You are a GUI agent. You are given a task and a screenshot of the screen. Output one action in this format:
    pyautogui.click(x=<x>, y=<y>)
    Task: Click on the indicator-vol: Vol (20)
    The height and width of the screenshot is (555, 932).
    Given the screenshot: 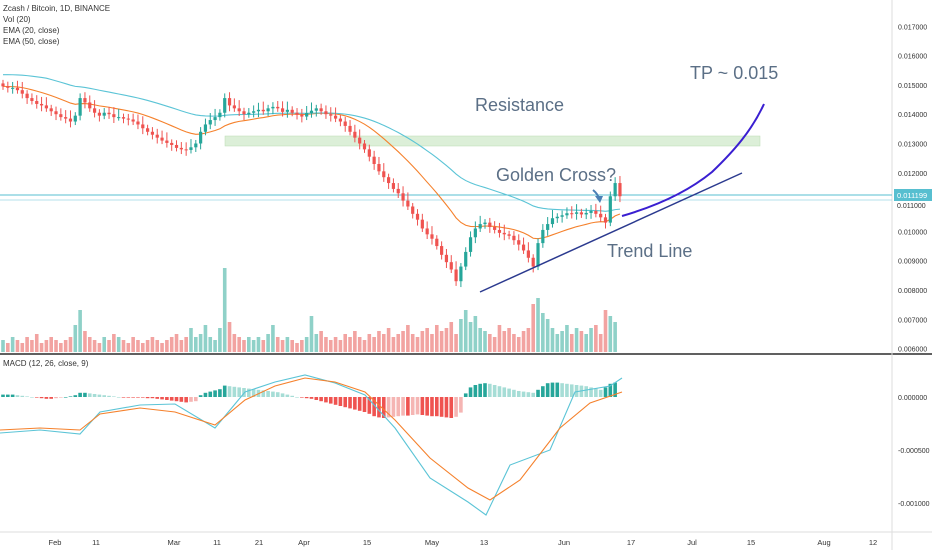 What is the action you would take?
    pyautogui.click(x=17, y=19)
    